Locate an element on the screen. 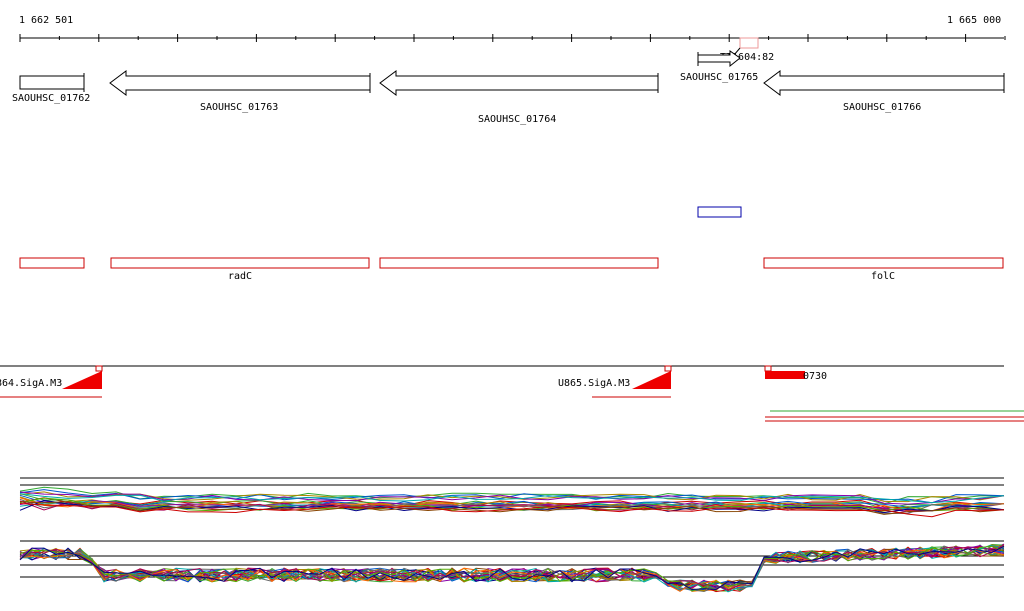  expr2-profiles is located at coordinates (512, 568).